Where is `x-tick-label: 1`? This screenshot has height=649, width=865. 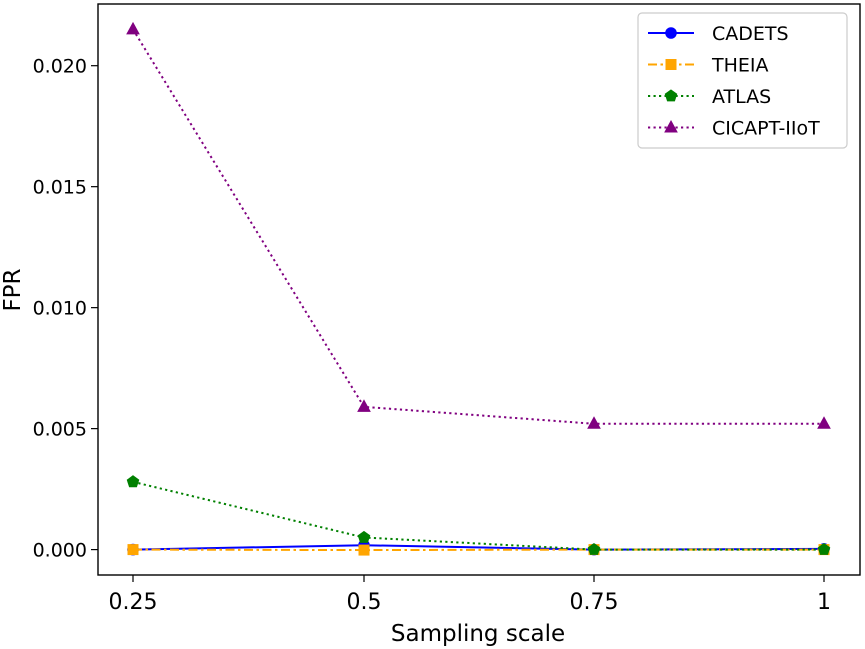 x-tick-label: 1 is located at coordinates (824, 602).